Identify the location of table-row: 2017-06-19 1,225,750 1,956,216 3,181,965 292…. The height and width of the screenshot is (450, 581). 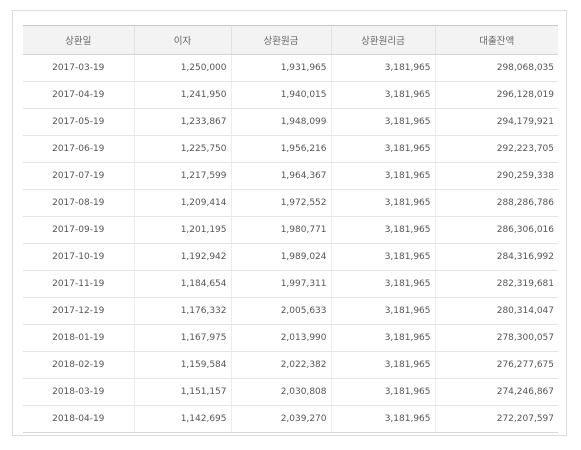
(290, 149).